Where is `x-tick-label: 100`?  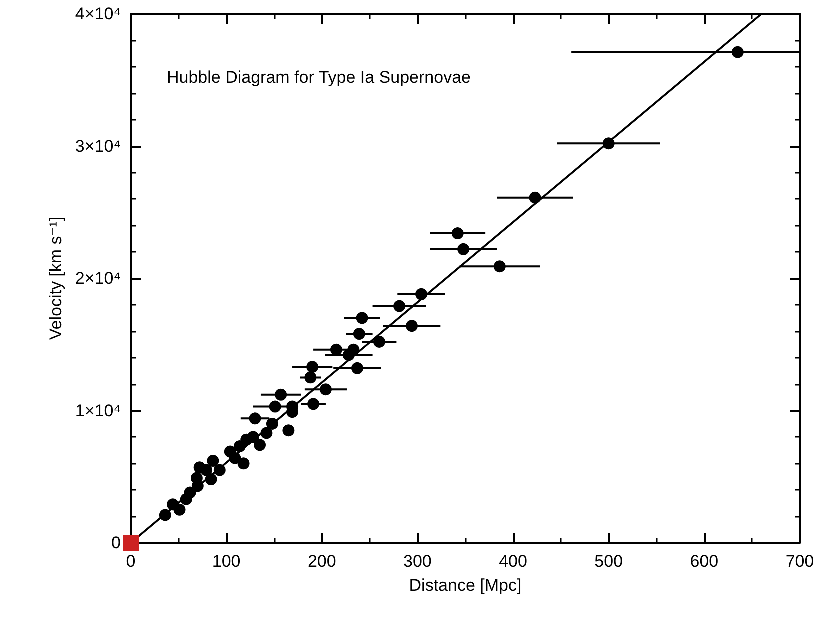 x-tick-label: 100 is located at coordinates (226, 561).